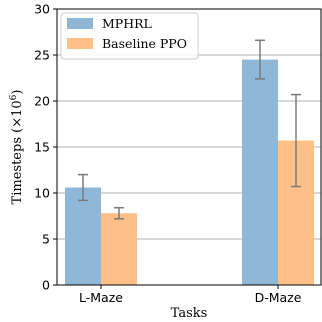 The image size is (322, 322). I want to click on bar-mphrl-d-maze, so click(260, 172).